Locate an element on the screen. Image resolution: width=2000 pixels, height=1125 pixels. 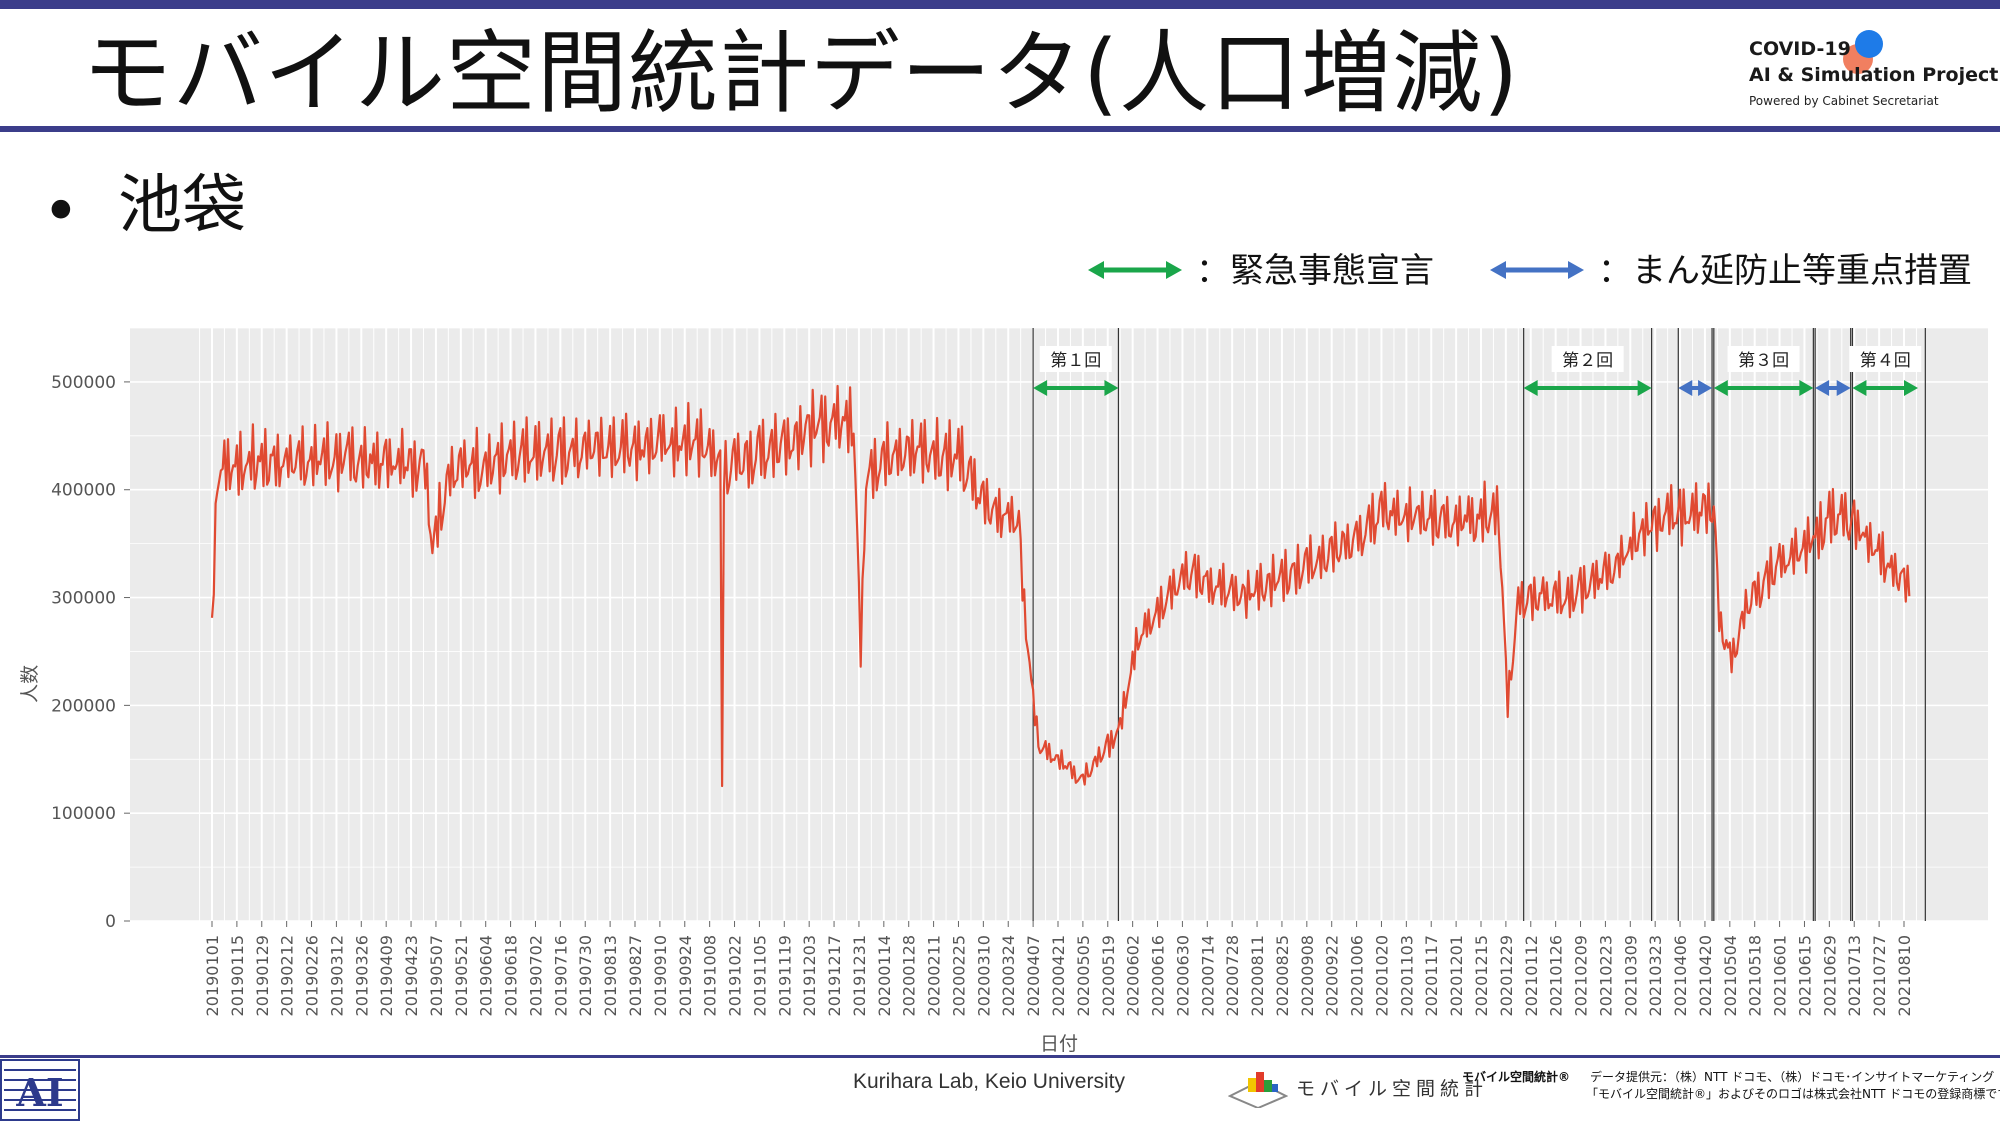
x-tick-label: 20190827 is located at coordinates (635, 975).